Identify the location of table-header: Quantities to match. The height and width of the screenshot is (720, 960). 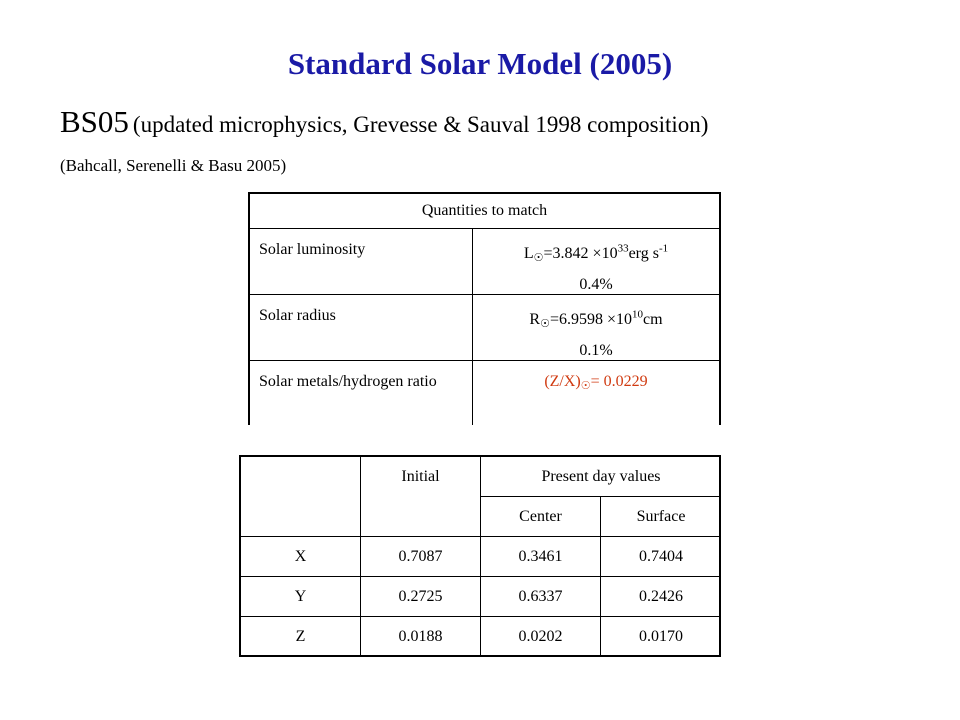
(484, 211).